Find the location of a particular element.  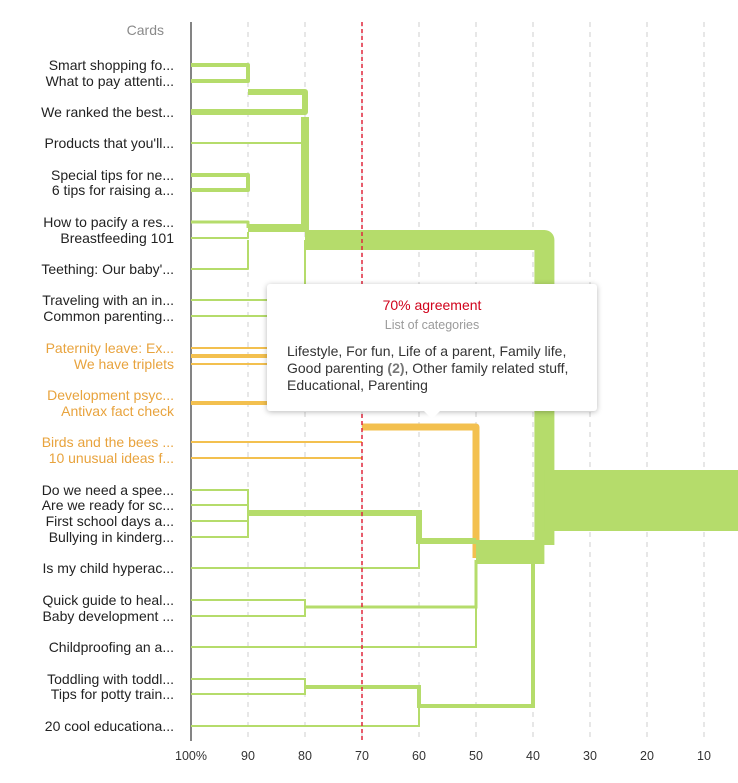

x-tick-label: 60 is located at coordinates (419, 756).